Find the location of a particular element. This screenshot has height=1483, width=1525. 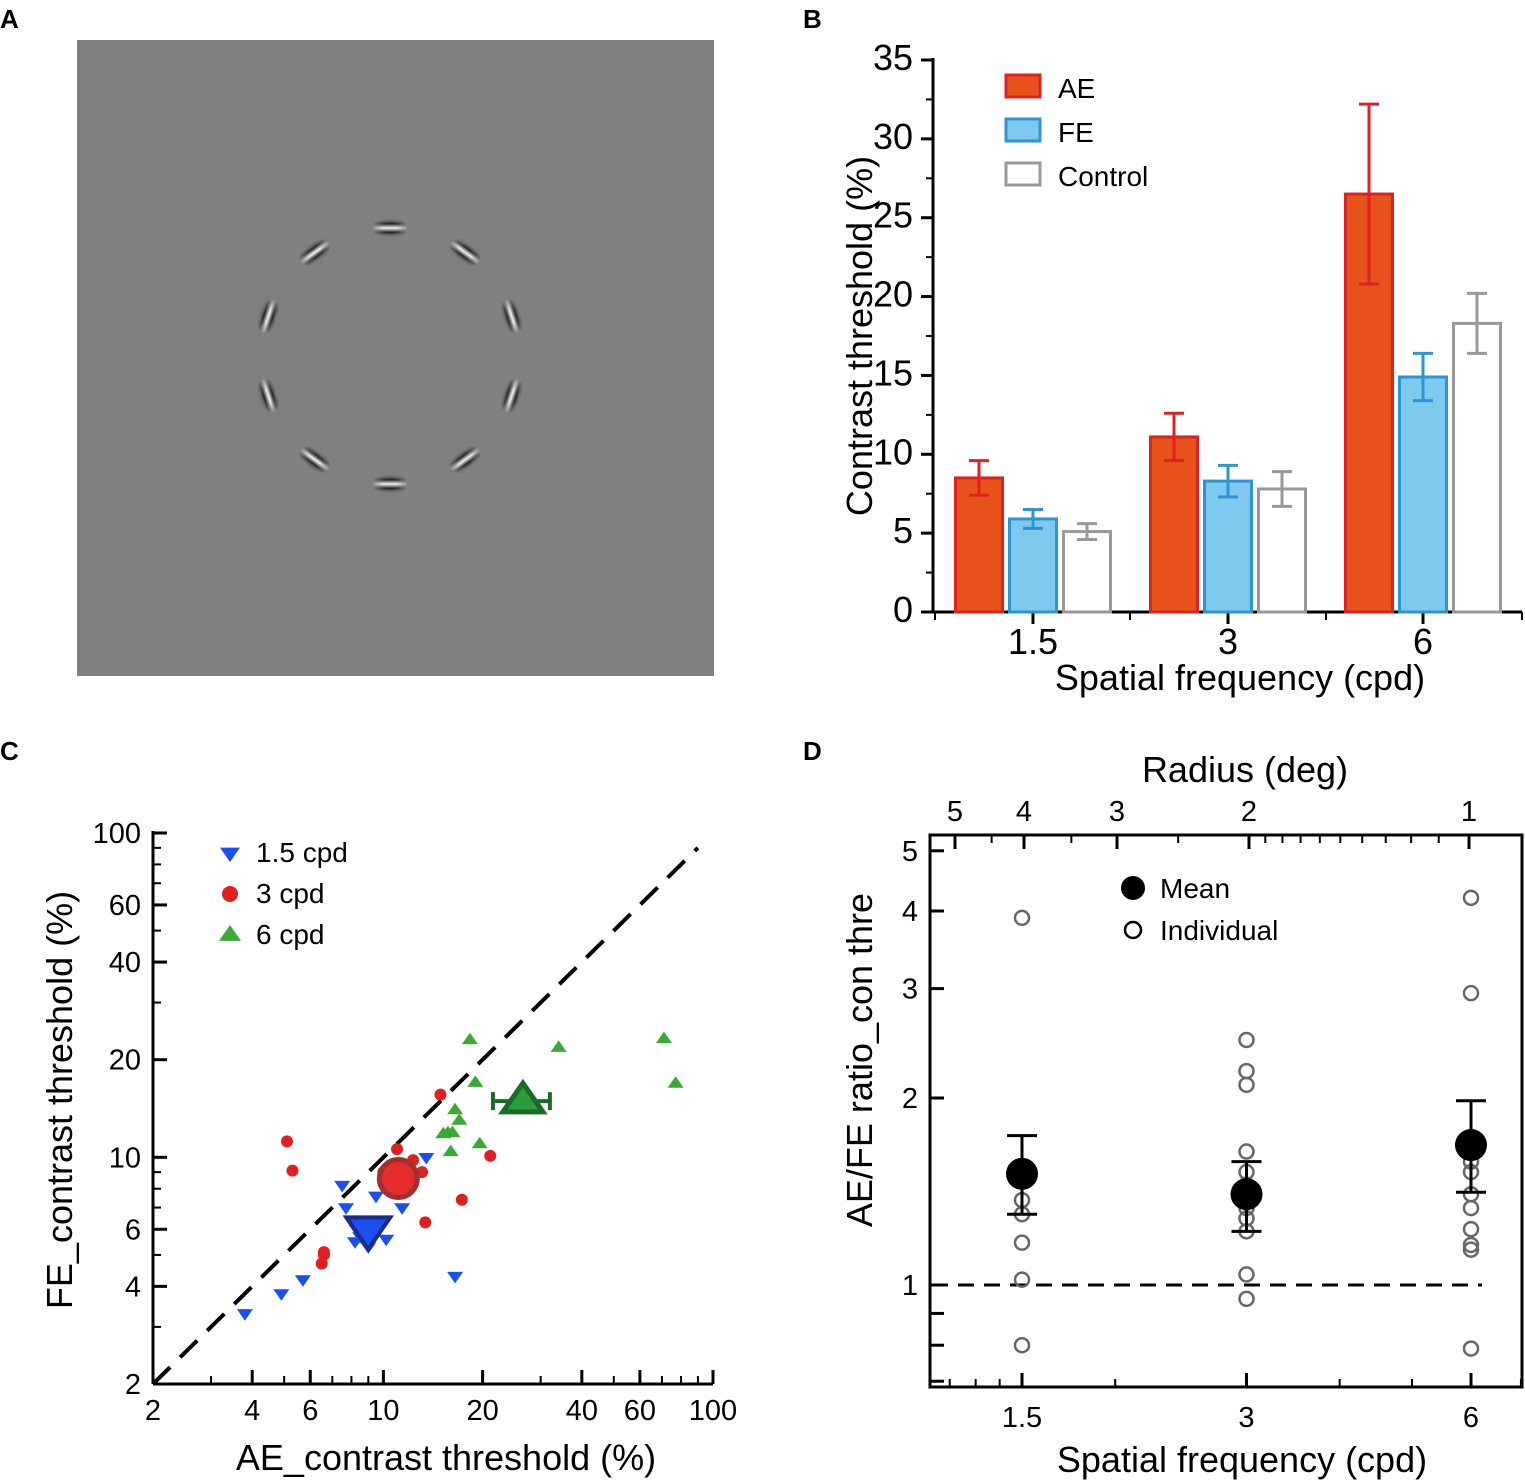

legend-swatch-ae is located at coordinates (1023, 86).